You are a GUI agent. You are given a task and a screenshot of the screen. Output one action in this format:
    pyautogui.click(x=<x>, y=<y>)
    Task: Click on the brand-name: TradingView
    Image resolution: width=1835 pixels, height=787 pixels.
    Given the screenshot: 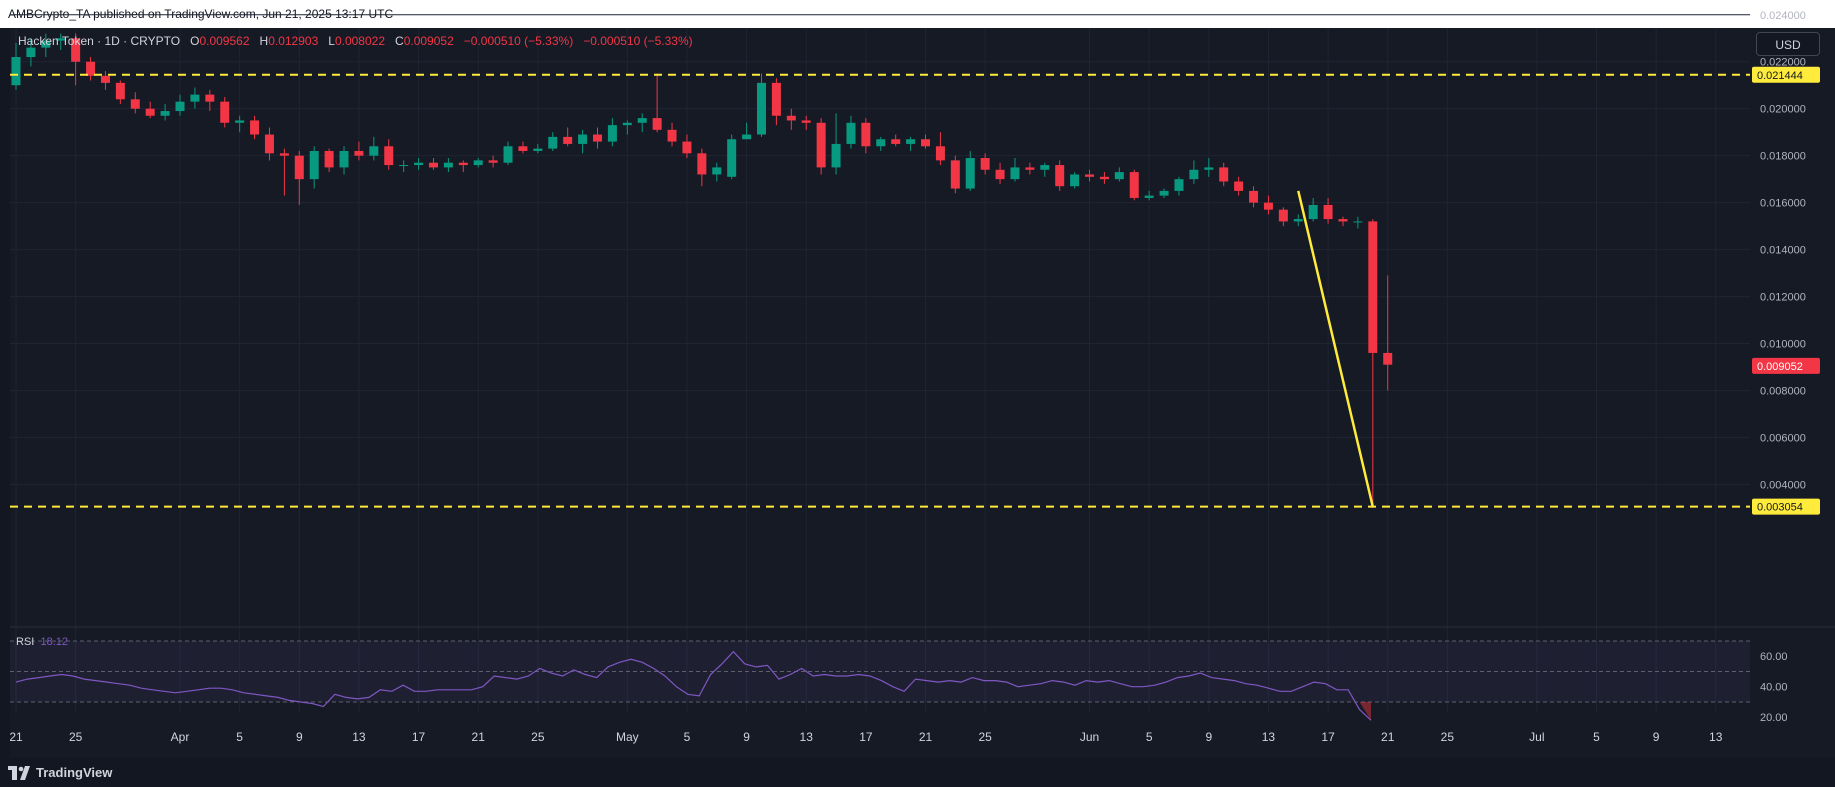 What is the action you would take?
    pyautogui.click(x=74, y=772)
    